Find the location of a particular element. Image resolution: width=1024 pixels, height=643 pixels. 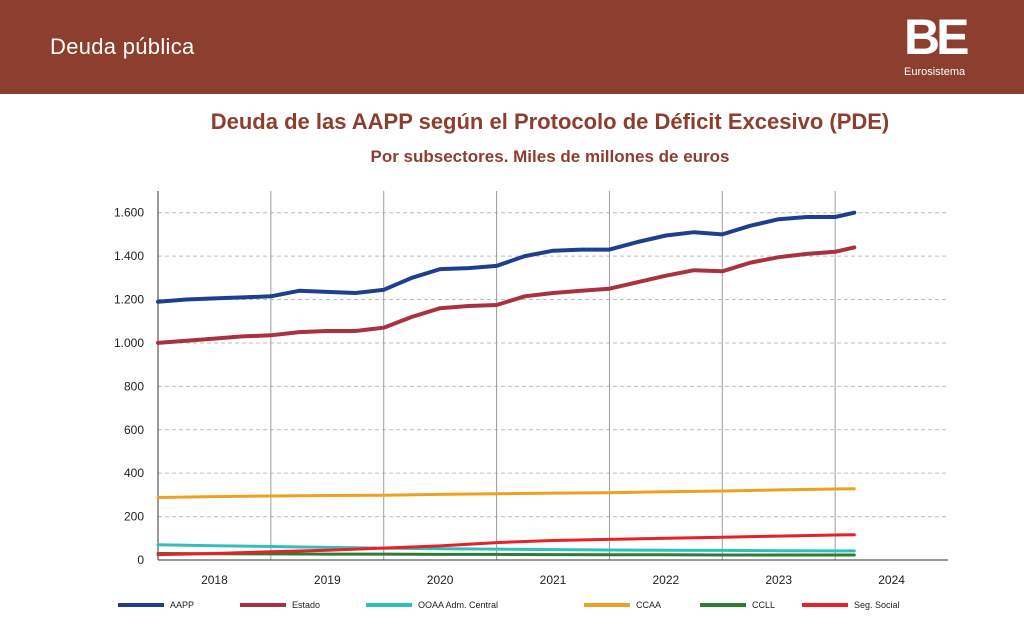

x-tick-label: 2021 is located at coordinates (553, 580).